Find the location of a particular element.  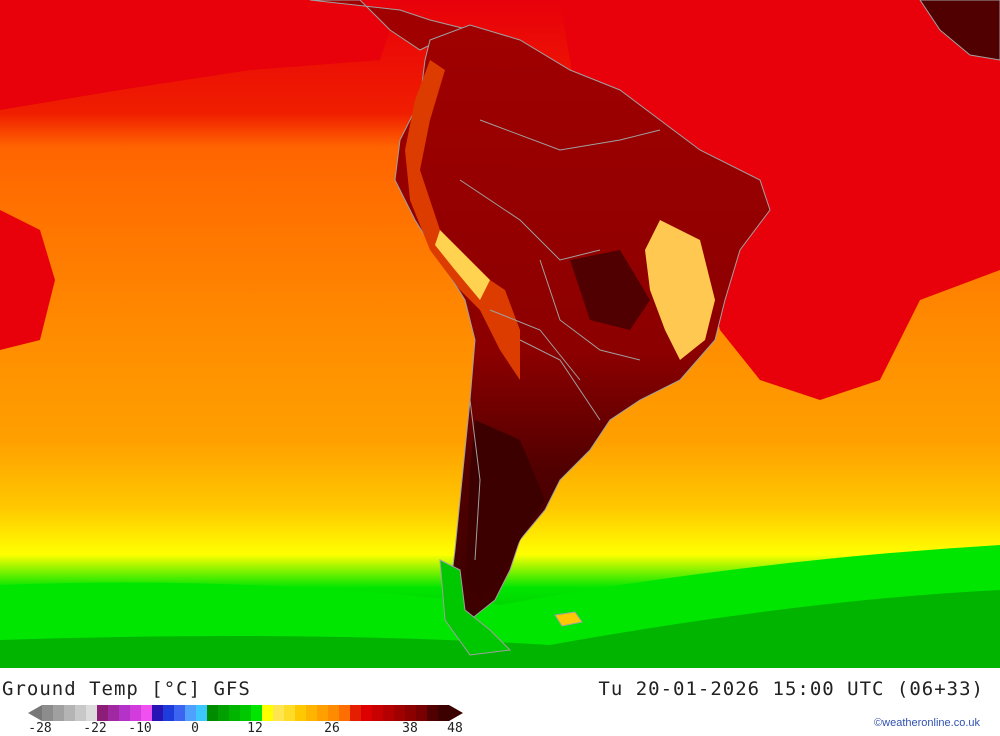

southern-dark-green is located at coordinates (500, 629).